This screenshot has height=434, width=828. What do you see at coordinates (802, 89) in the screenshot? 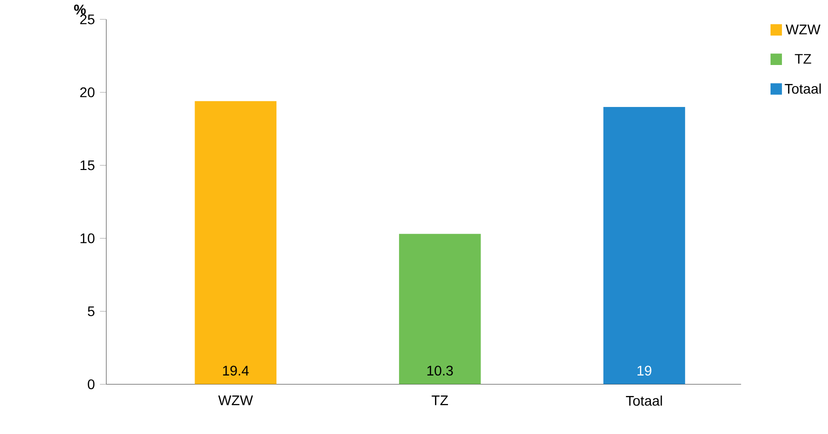
I see `legend-label: Totaal` at bounding box center [802, 89].